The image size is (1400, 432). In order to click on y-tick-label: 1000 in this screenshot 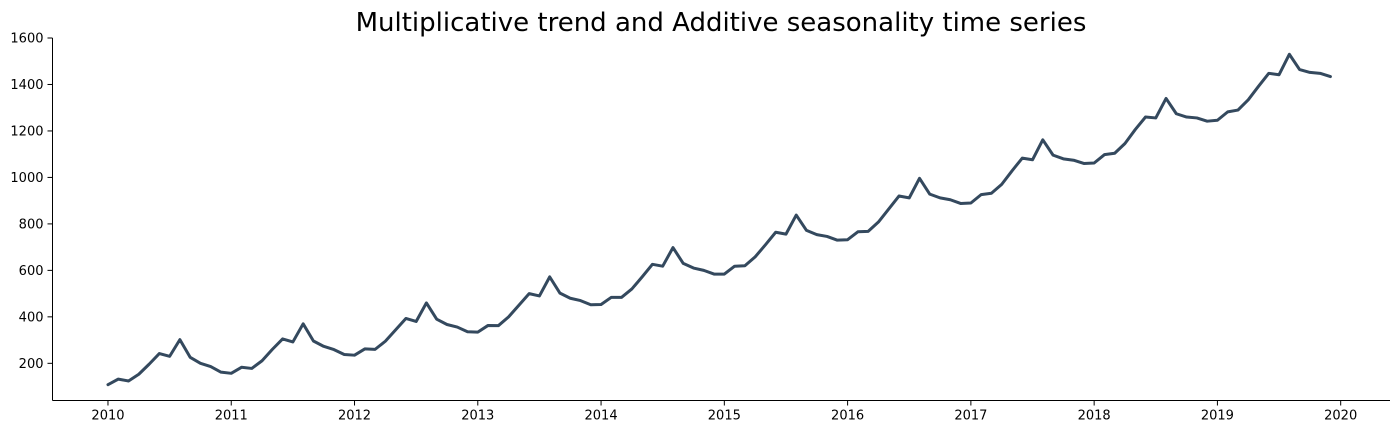, I will do `click(26, 178)`.